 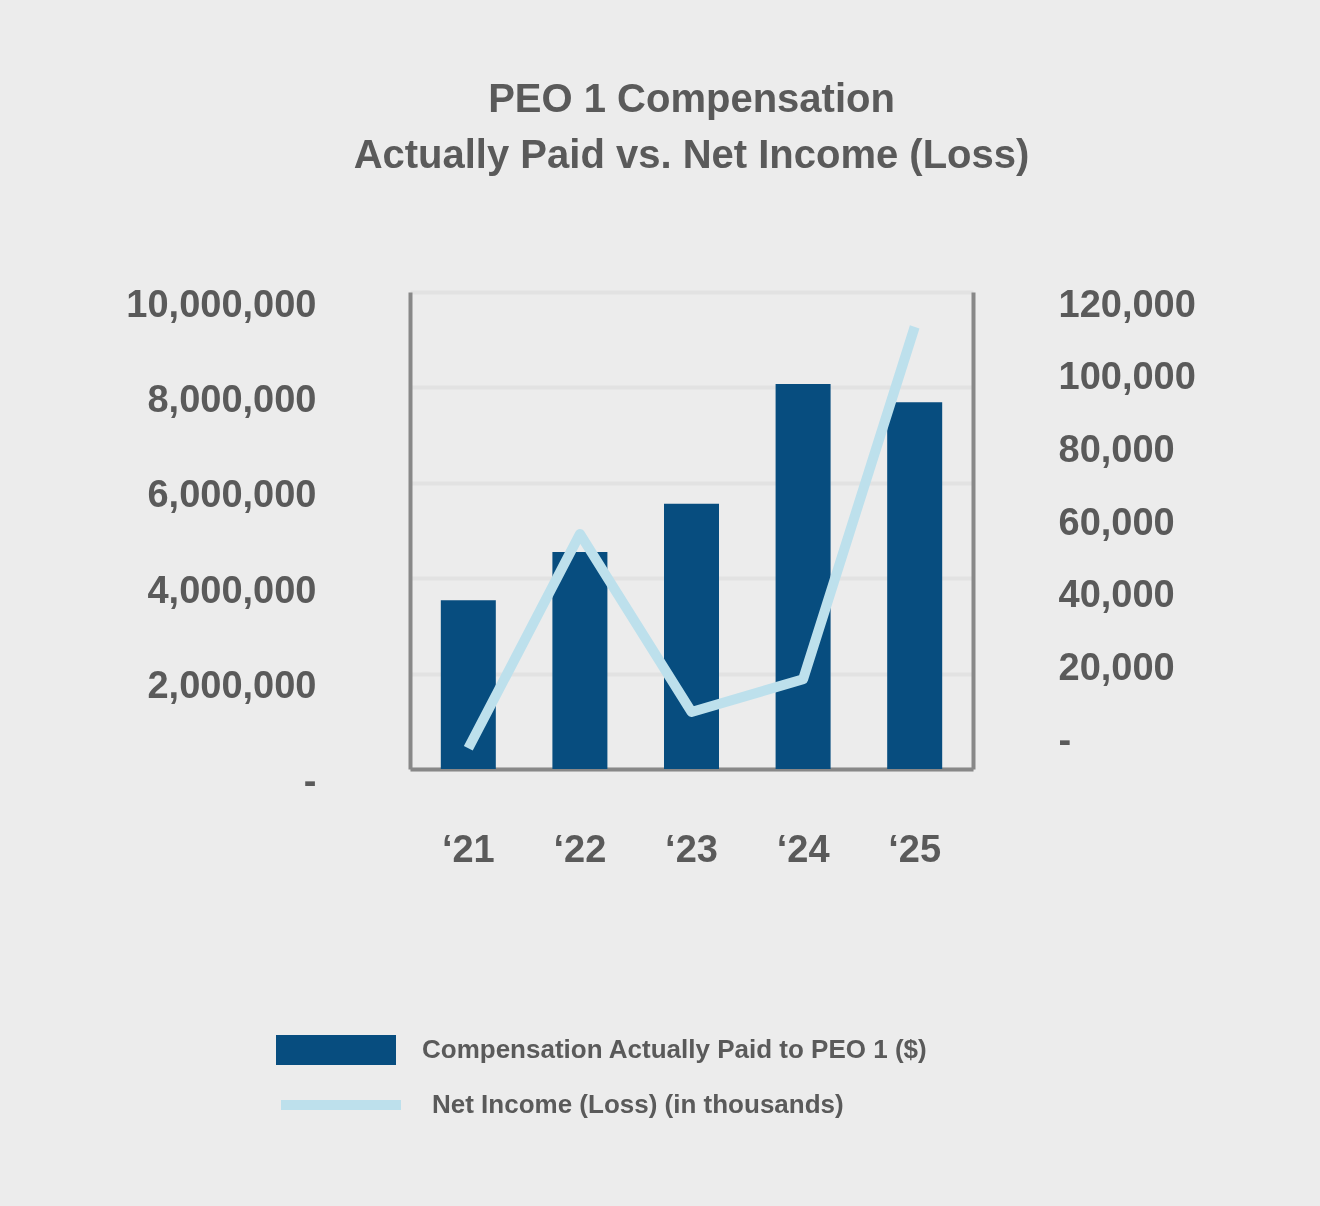 I want to click on y-tick-label: -, so click(x=310, y=780).